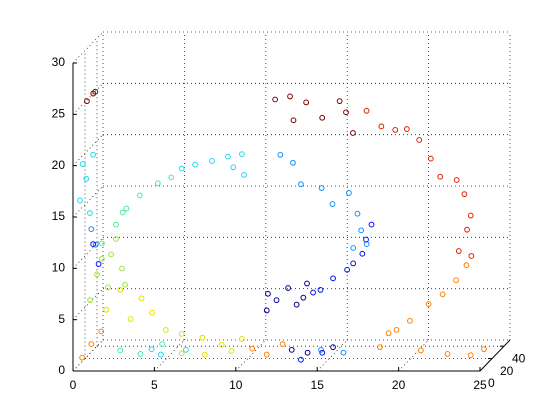 The width and height of the screenshot is (560, 420). Describe the element at coordinates (59, 114) in the screenshot. I see `z-tick-label: 25` at that location.